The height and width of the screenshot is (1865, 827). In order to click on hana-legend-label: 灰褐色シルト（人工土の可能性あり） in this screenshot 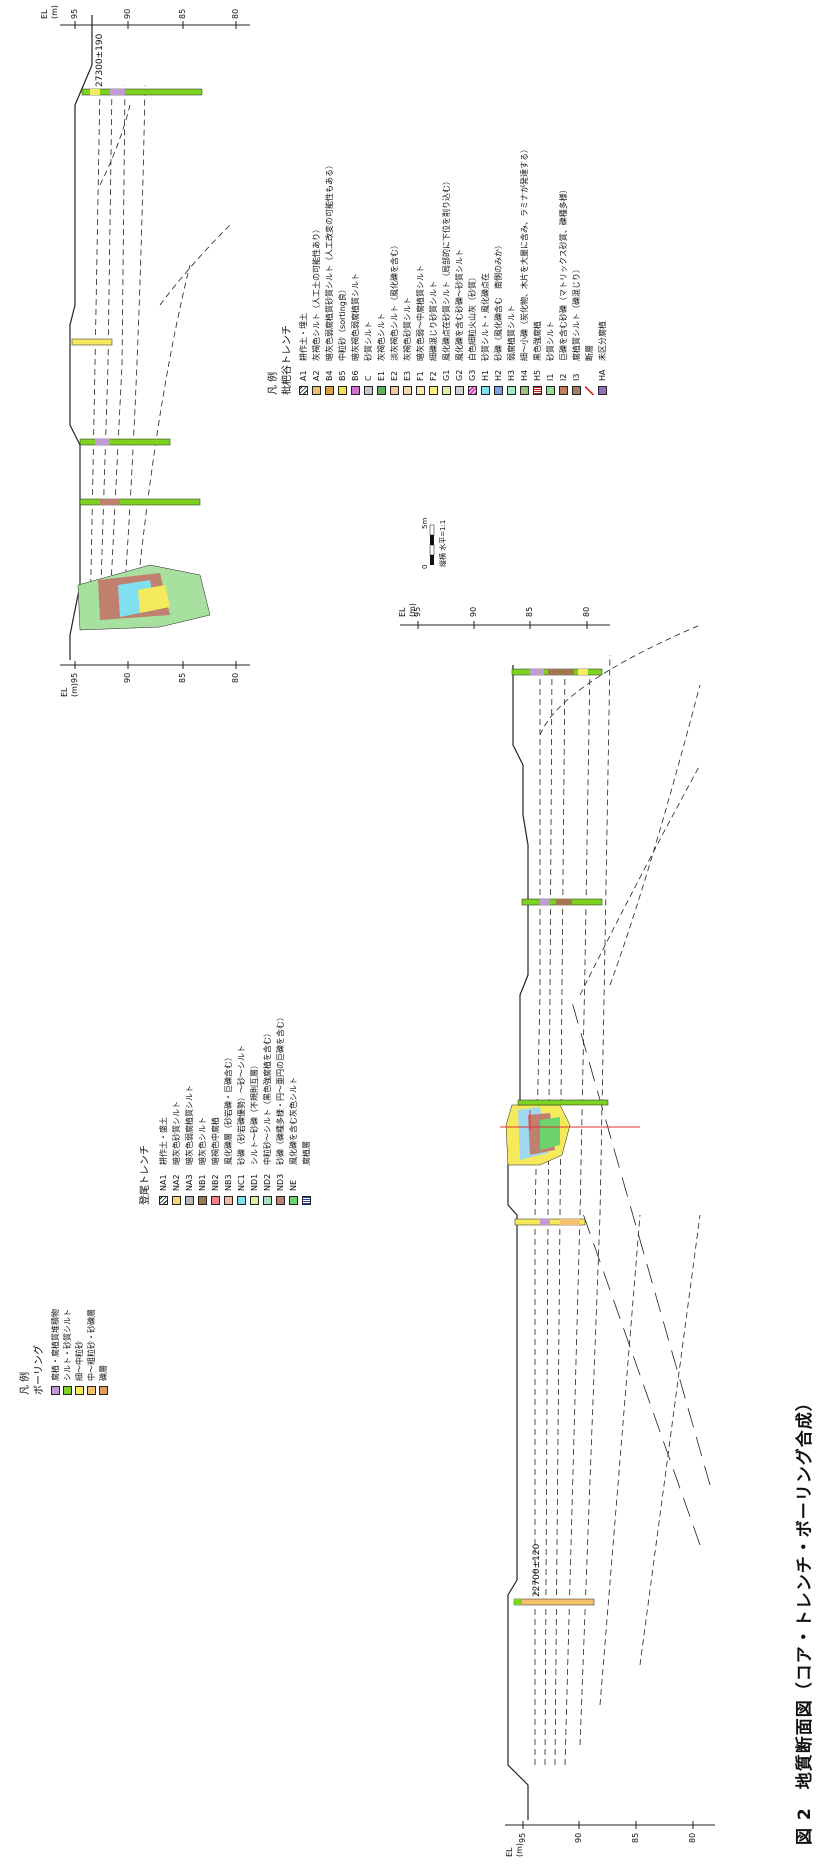, I will do `click(316, 293)`.